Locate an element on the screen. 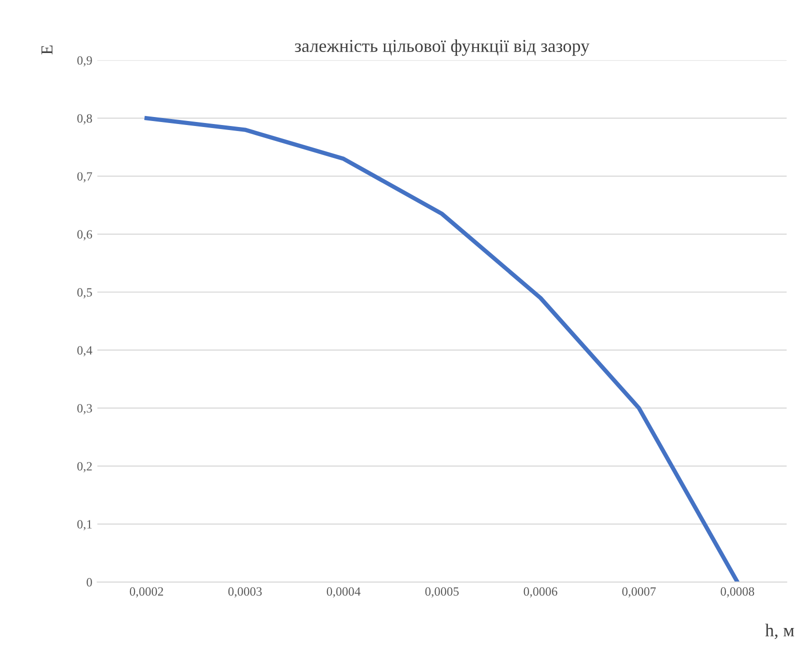  y-axis-title: E is located at coordinates (46, 50).